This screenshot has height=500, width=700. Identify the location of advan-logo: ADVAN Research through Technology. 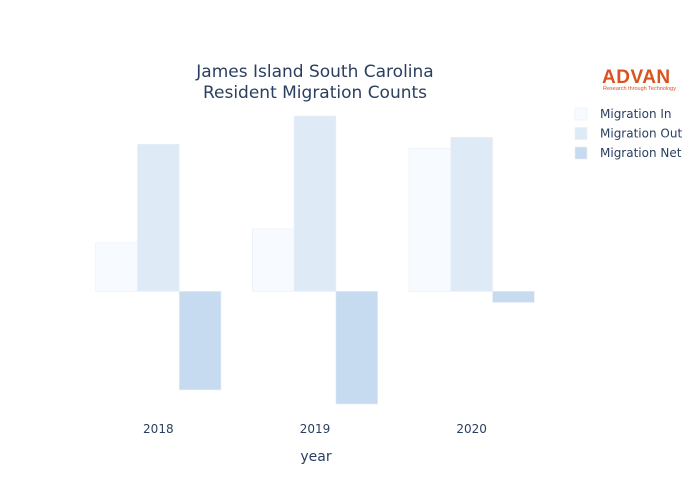
(639, 79).